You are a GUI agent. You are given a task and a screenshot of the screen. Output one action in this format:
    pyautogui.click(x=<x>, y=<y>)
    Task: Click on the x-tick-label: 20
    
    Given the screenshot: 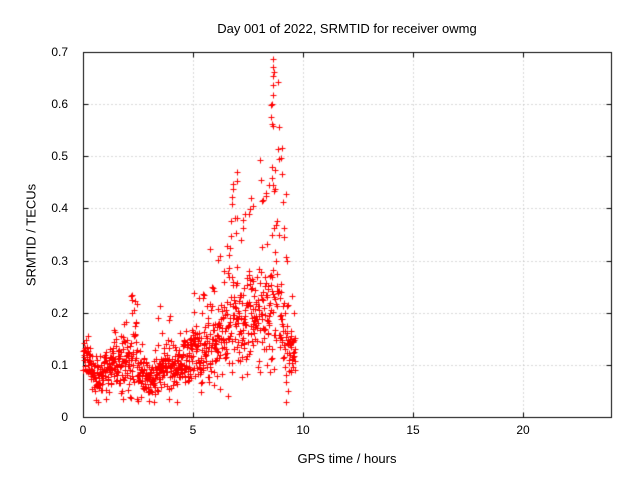 What is the action you would take?
    pyautogui.click(x=523, y=430)
    